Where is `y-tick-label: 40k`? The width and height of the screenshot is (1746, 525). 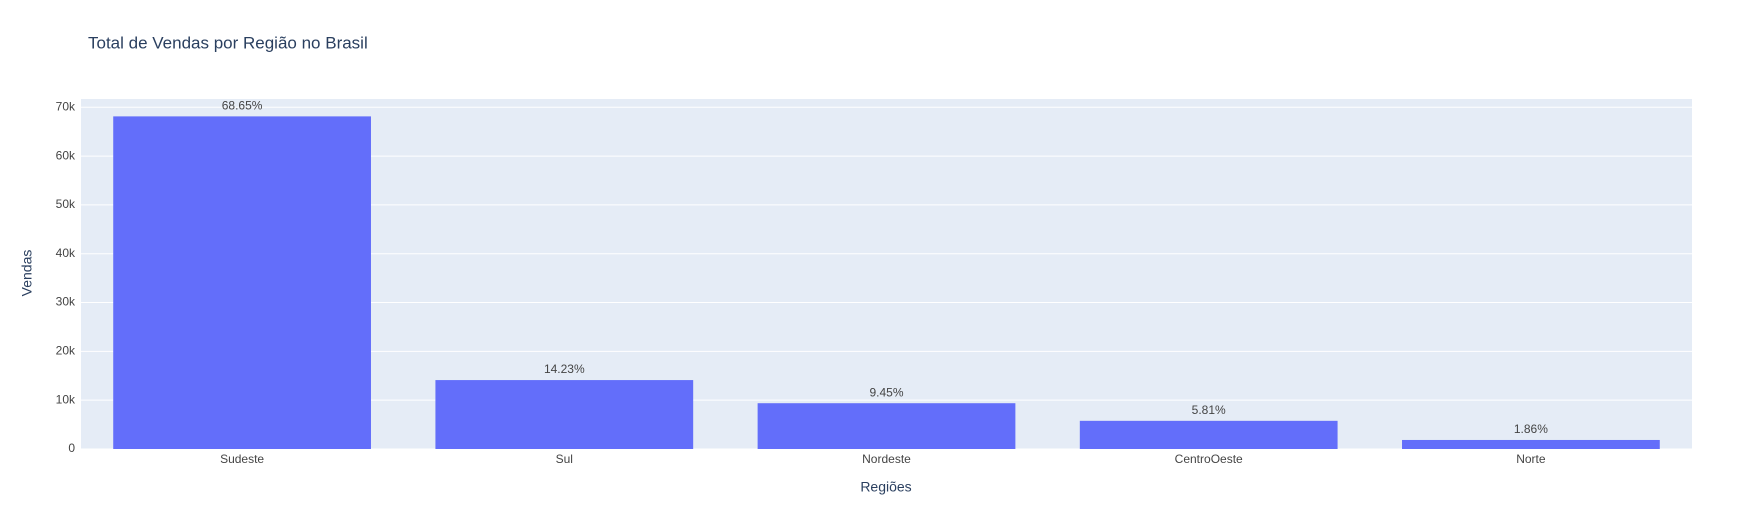
y-tick-label: 40k is located at coordinates (66, 253).